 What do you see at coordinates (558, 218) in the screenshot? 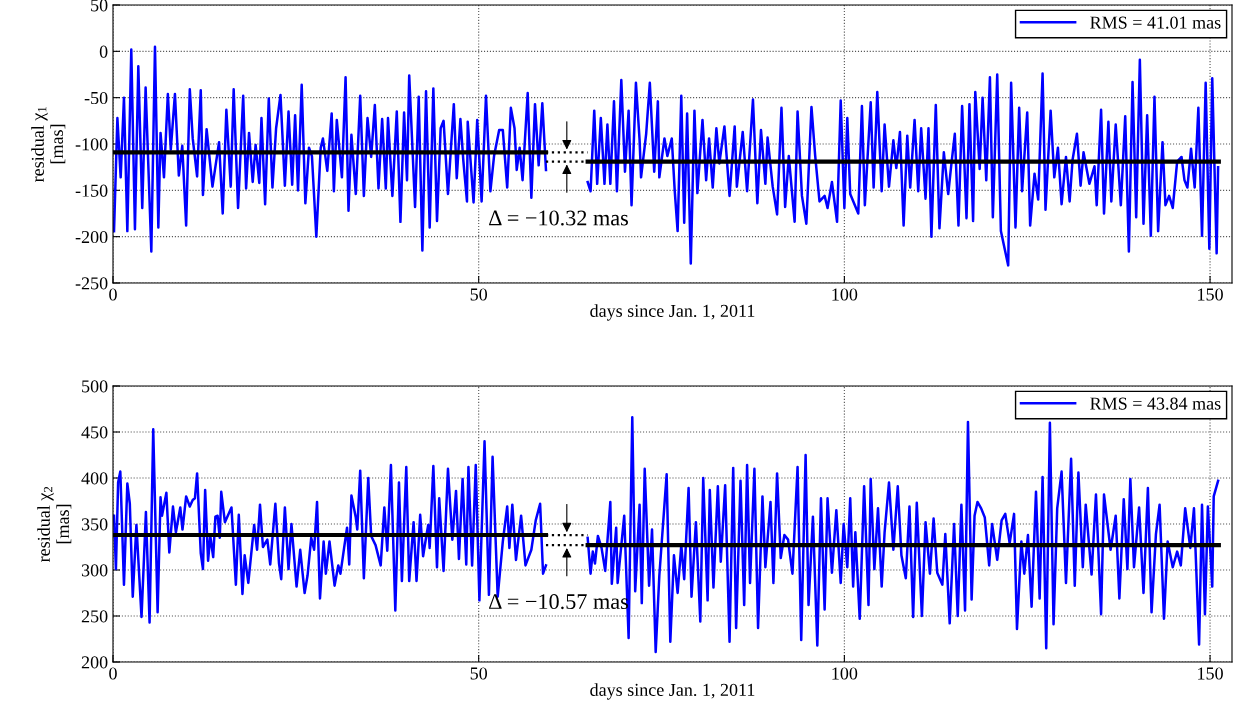
I see `annotation: Δ = −10.32 mas` at bounding box center [558, 218].